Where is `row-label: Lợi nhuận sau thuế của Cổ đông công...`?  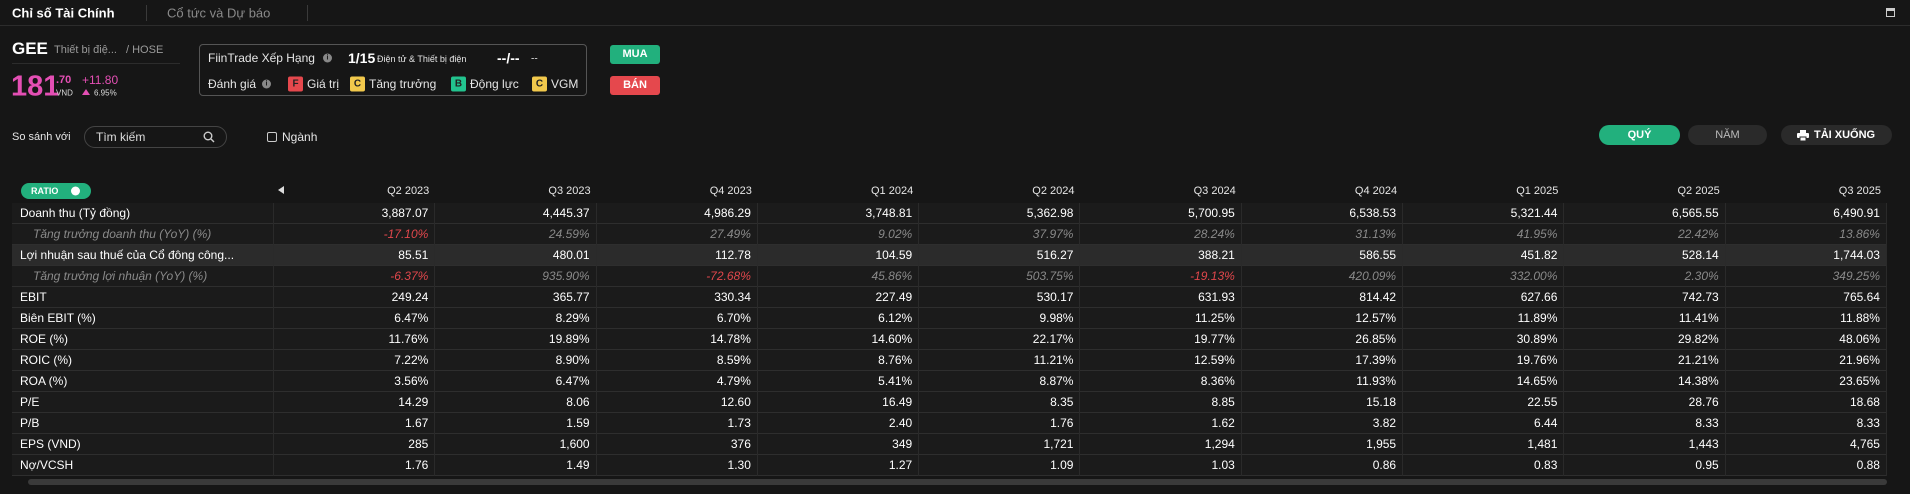 row-label: Lợi nhuận sau thuế của Cổ đông công... is located at coordinates (143, 255).